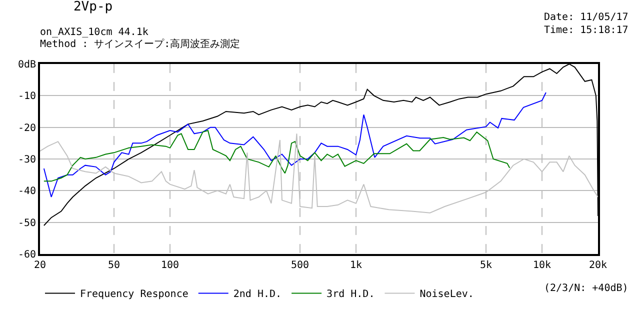 Image resolution: width=640 pixels, height=320 pixels. I want to click on chart-subtitle: on_AXIS_10cm 44.1k, so click(94, 32).